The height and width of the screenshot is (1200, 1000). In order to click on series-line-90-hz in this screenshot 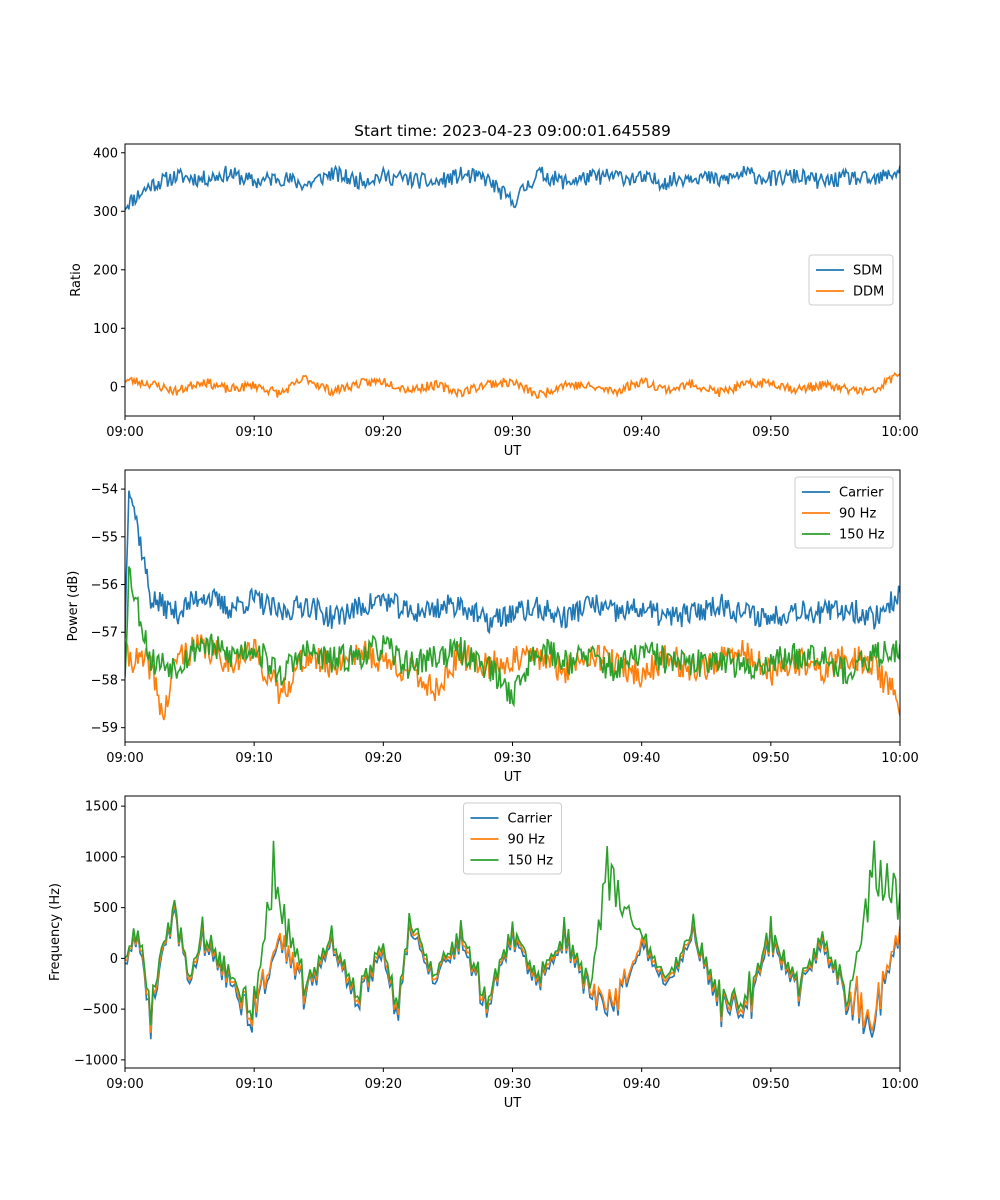, I will do `click(512, 677)`.